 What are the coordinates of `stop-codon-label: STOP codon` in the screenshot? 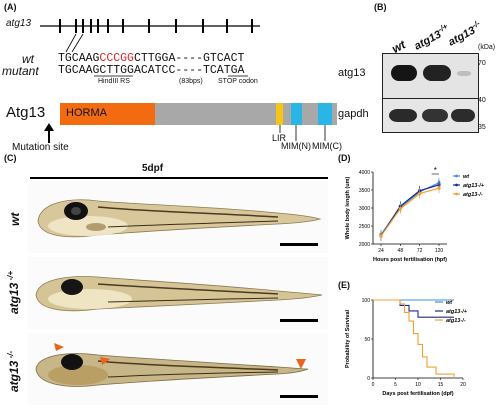 It's located at (238, 81).